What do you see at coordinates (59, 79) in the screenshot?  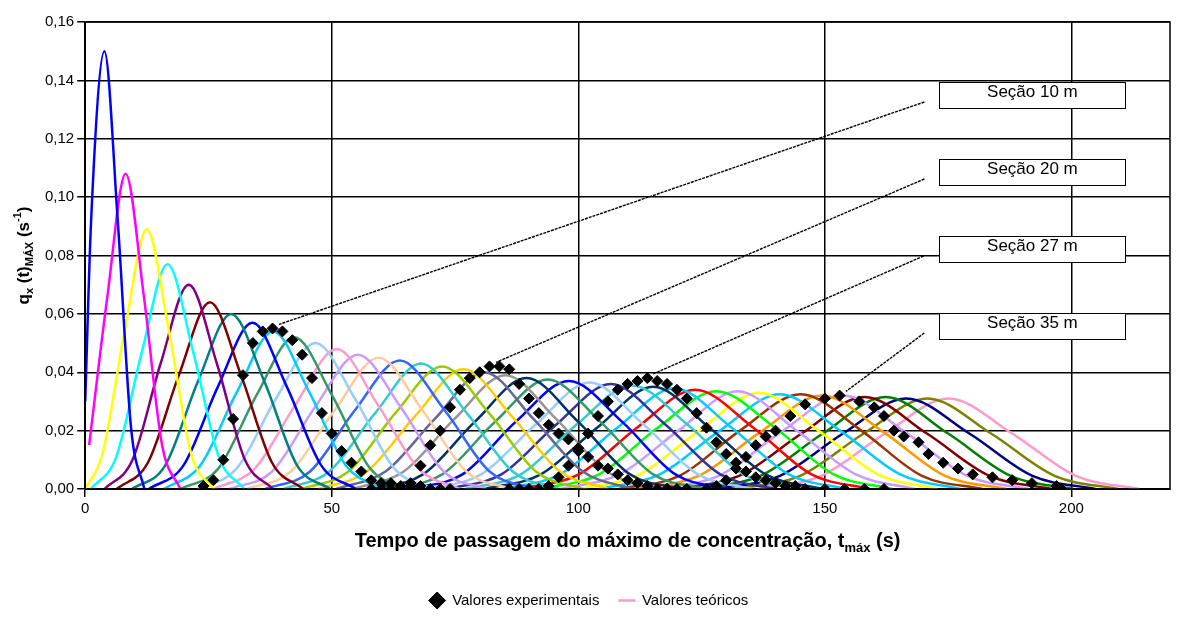 I see `y-tick-label: 0,14` at bounding box center [59, 79].